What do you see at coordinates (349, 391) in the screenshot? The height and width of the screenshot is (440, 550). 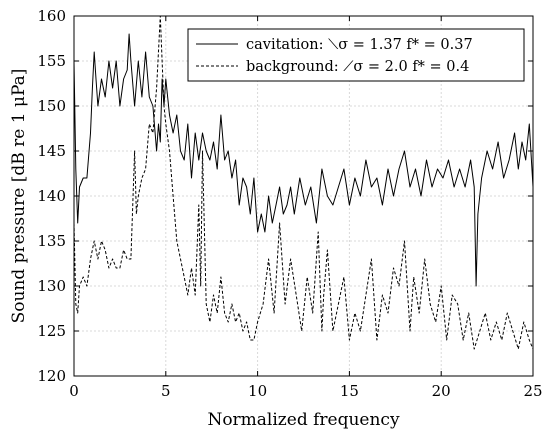 I see `x-tick-label: 15` at bounding box center [349, 391].